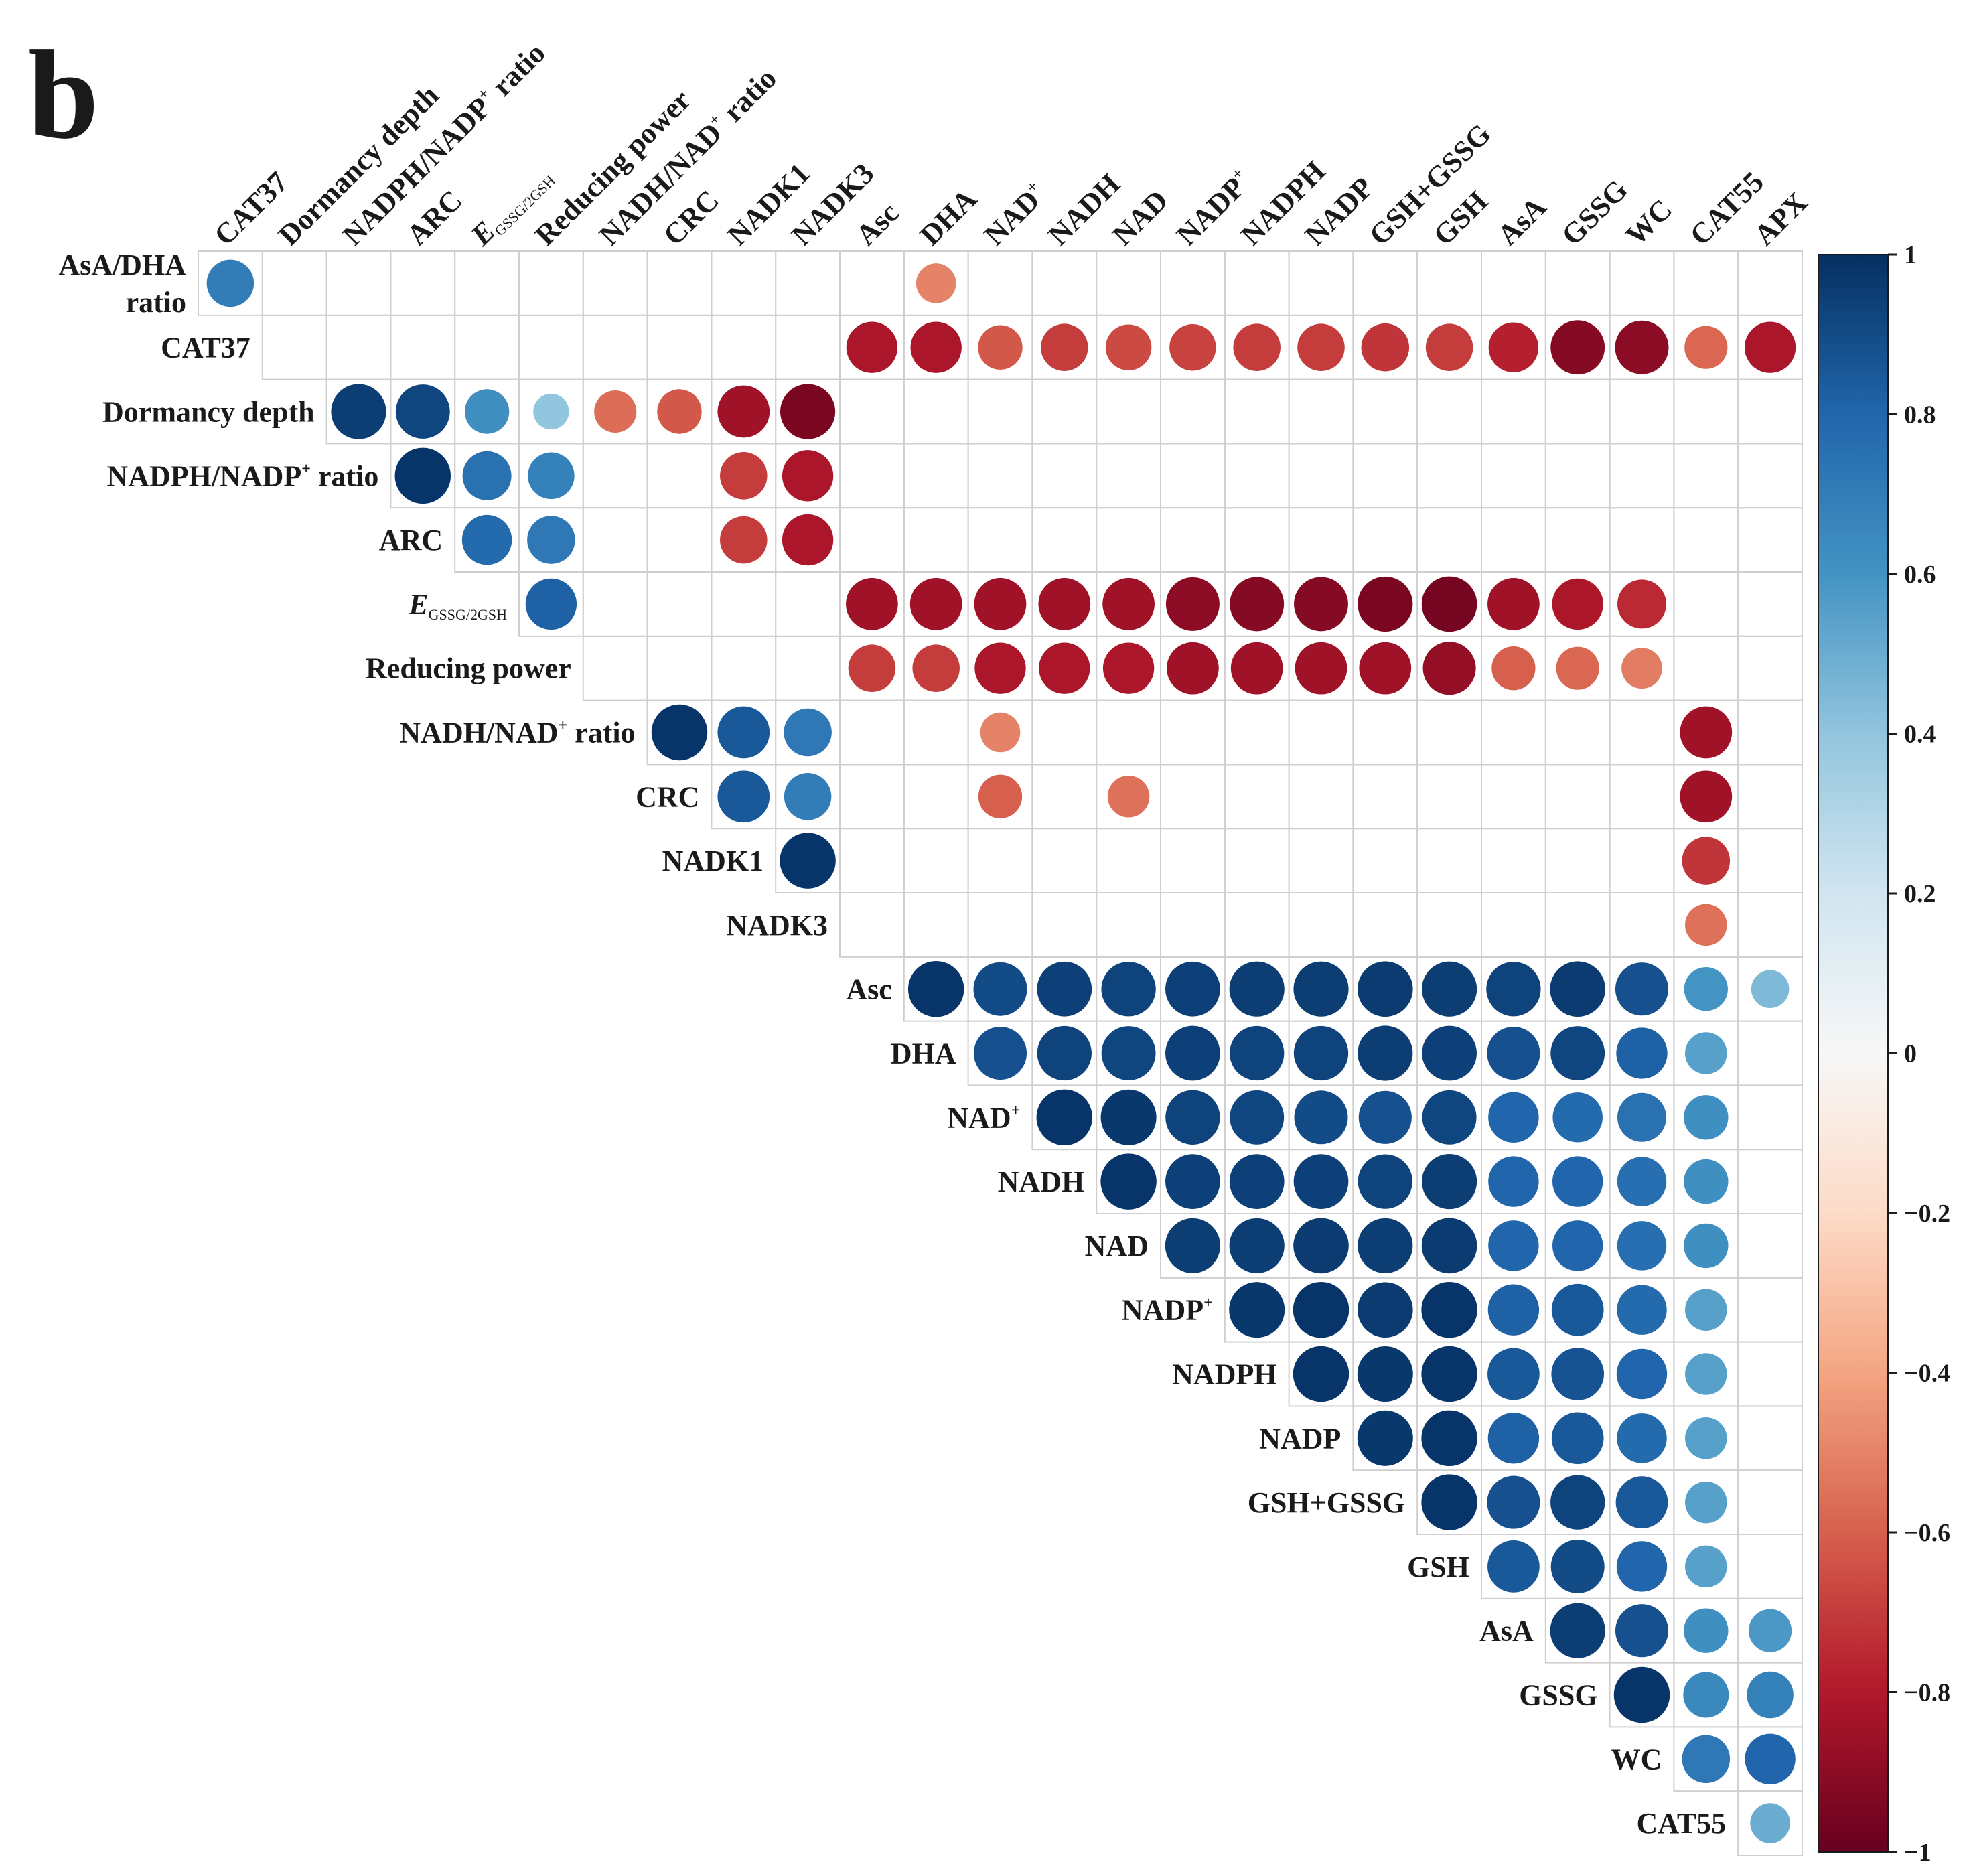 The width and height of the screenshot is (1971, 1876). Describe the element at coordinates (1192, 347) in the screenshot. I see `corr-circle-cat37-nadp` at that location.